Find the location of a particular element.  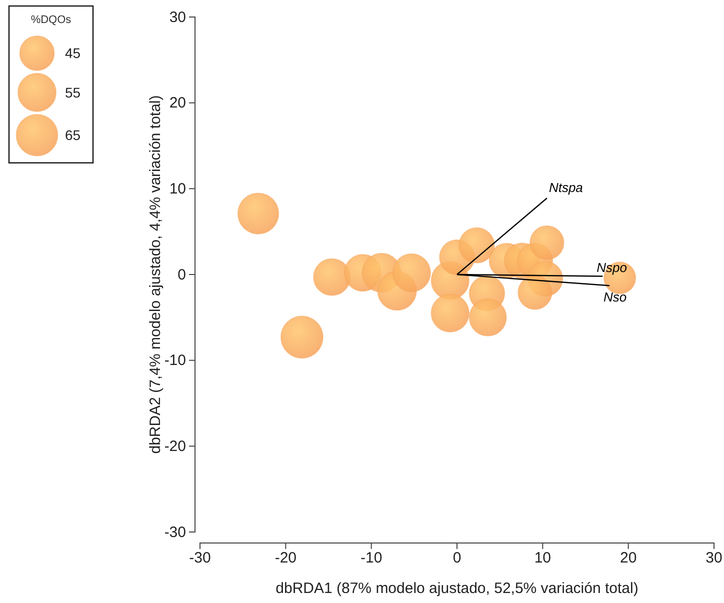

y-tick-label: 20 is located at coordinates (177, 103).